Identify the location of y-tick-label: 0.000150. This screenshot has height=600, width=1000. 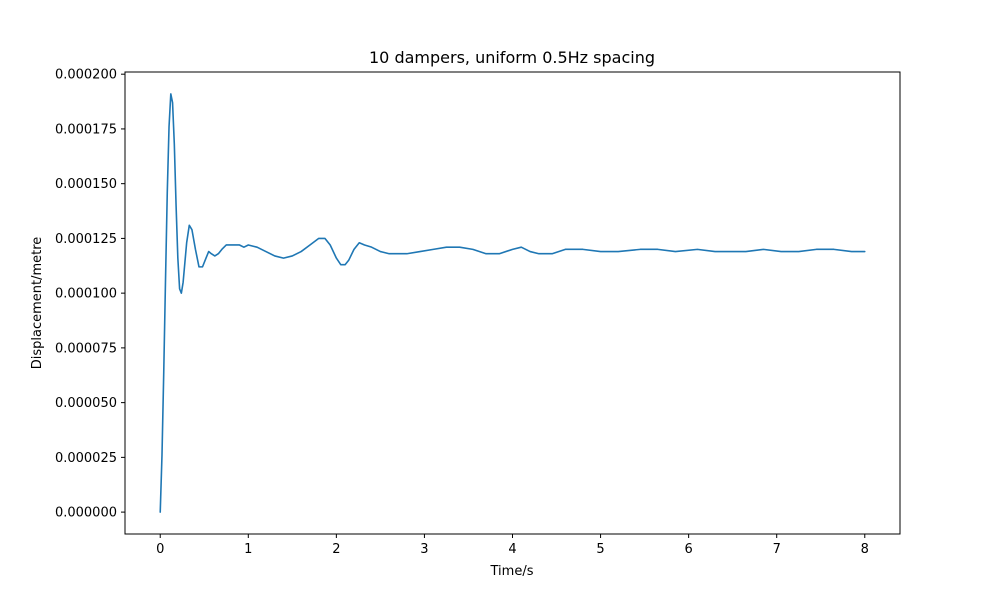
(86, 184).